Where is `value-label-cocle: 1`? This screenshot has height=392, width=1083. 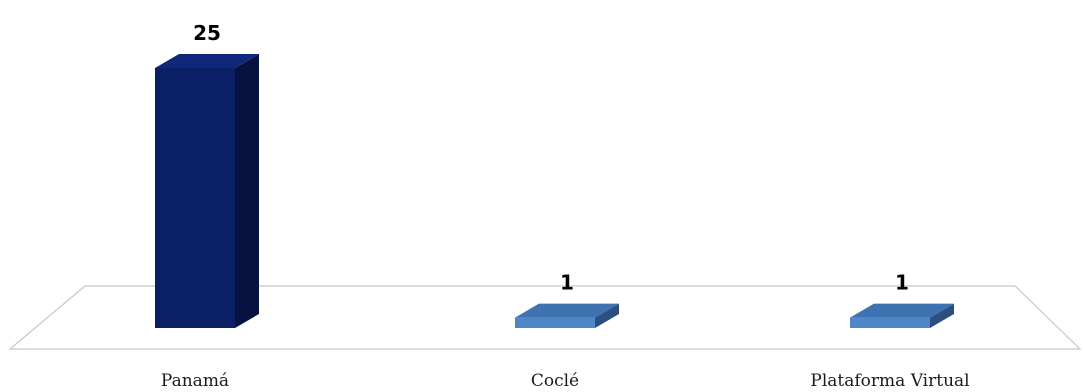 value-label-cocle: 1 is located at coordinates (567, 283).